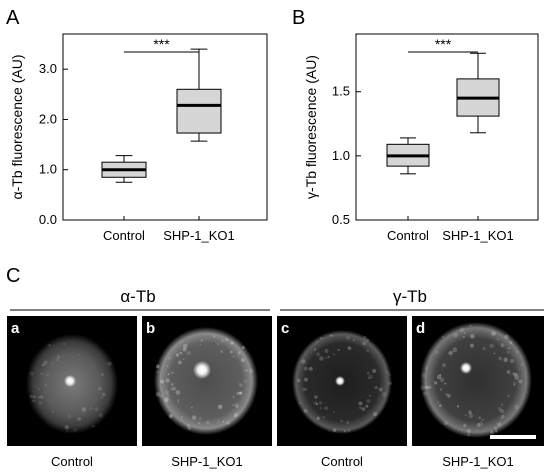 The height and width of the screenshot is (474, 550). Describe the element at coordinates (199, 235) in the screenshot. I see `x-category-label: SHP-1_KO1` at that location.